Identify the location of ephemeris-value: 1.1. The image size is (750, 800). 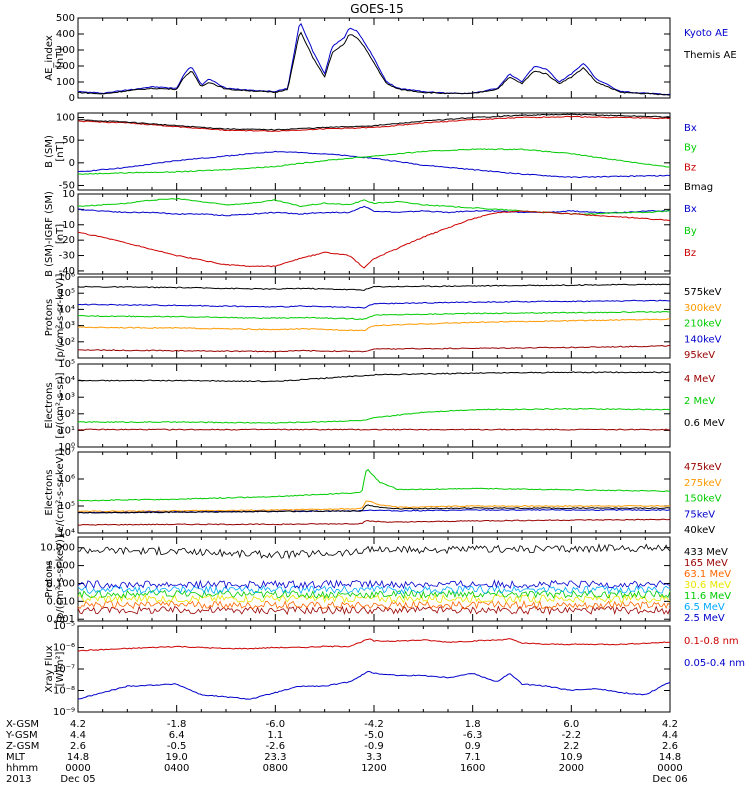
(275, 735).